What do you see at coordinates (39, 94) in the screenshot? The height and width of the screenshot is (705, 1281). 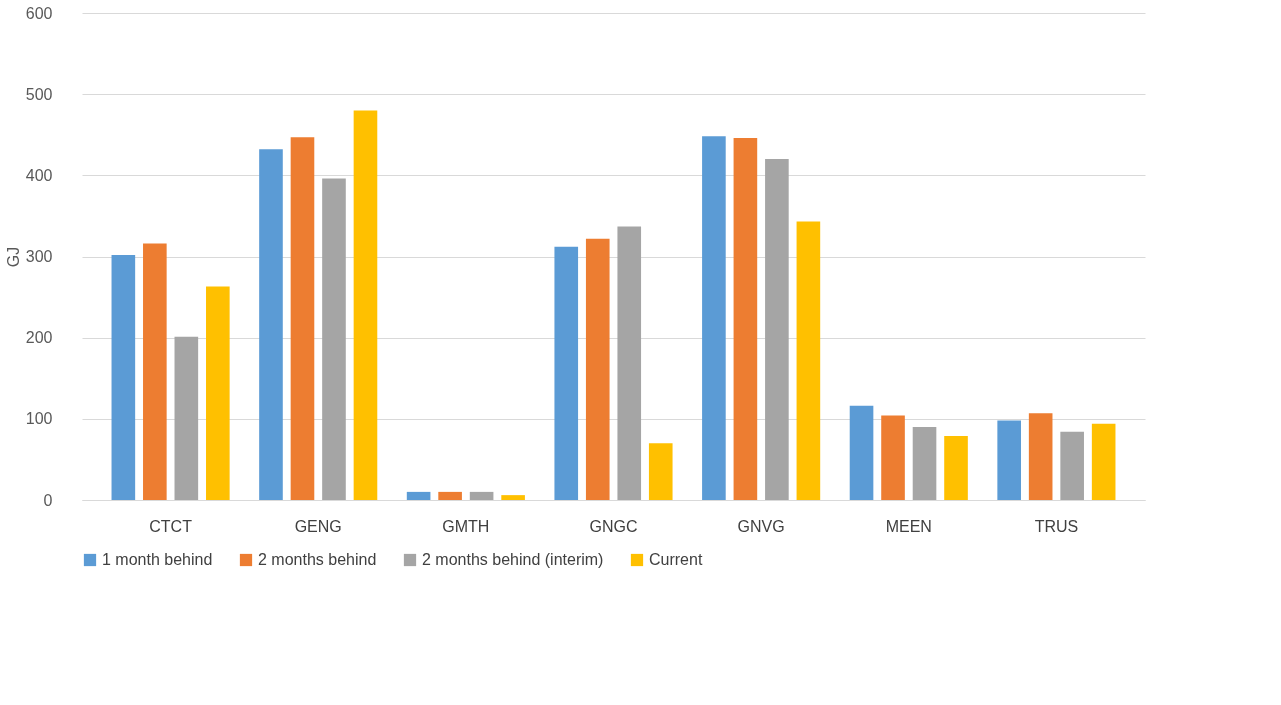 I see `y-tick-label: 500` at bounding box center [39, 94].